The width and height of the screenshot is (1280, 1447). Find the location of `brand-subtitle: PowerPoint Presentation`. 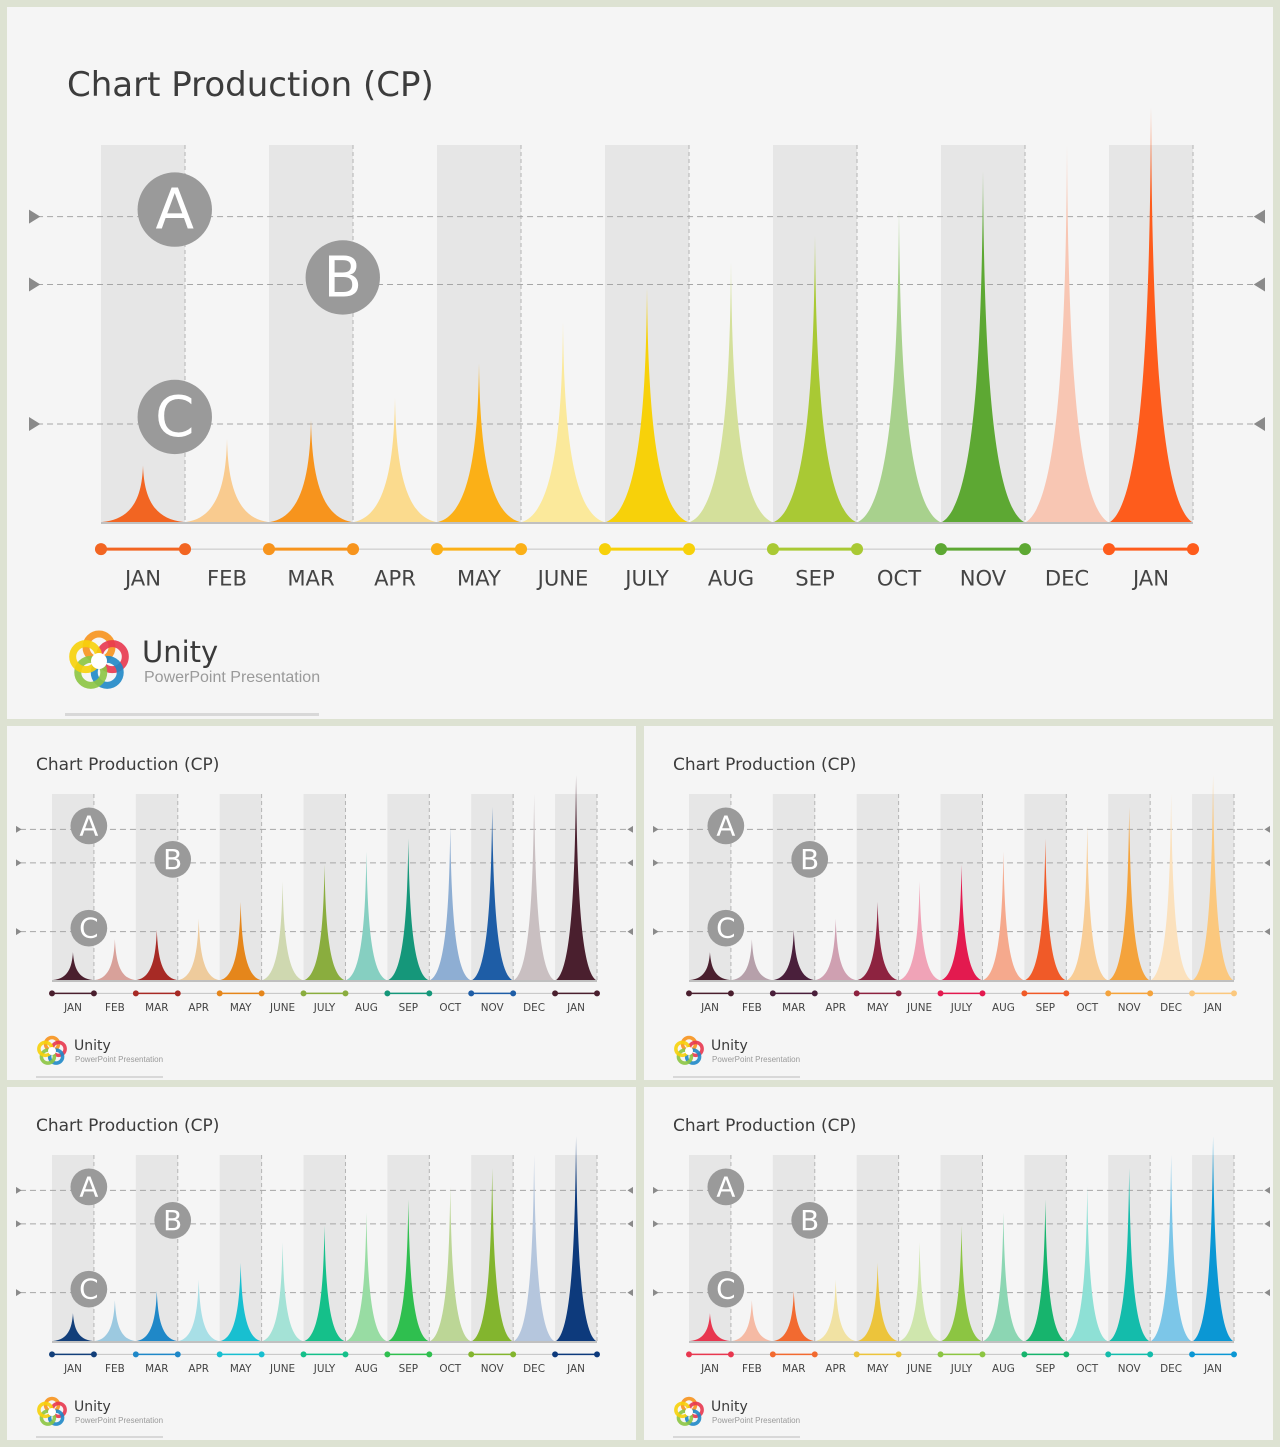

brand-subtitle: PowerPoint Presentation is located at coordinates (756, 1059).